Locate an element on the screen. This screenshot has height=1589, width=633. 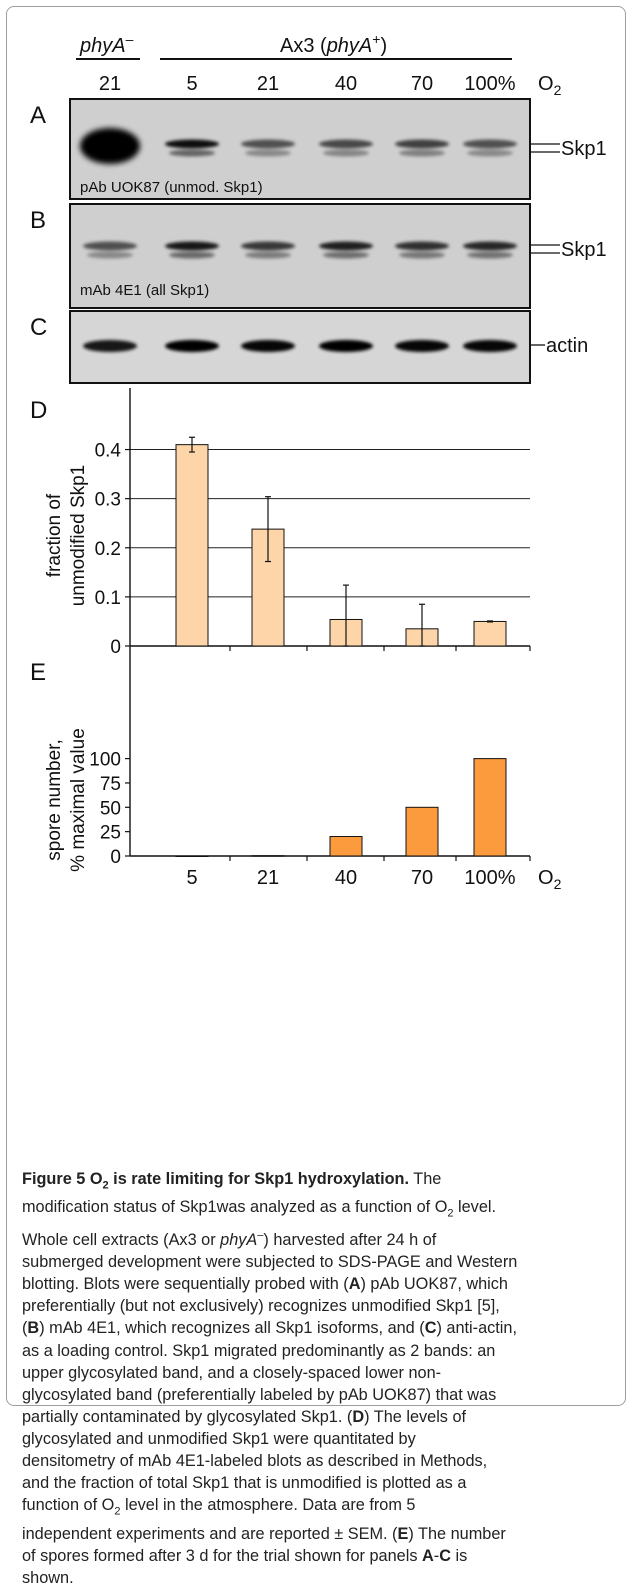
caption-run: level. is located at coordinates (475, 1207).